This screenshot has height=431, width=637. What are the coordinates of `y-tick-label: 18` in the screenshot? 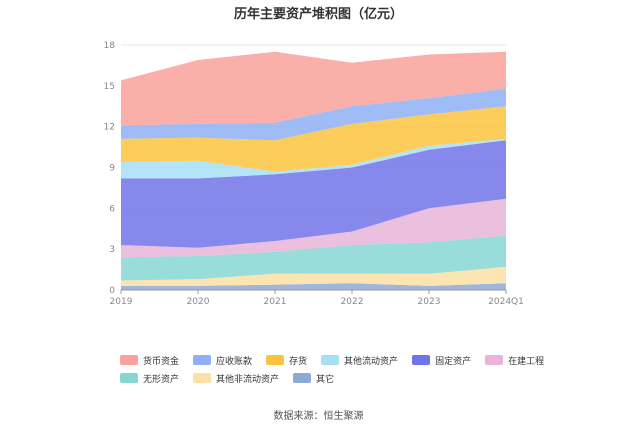 It's located at (110, 46).